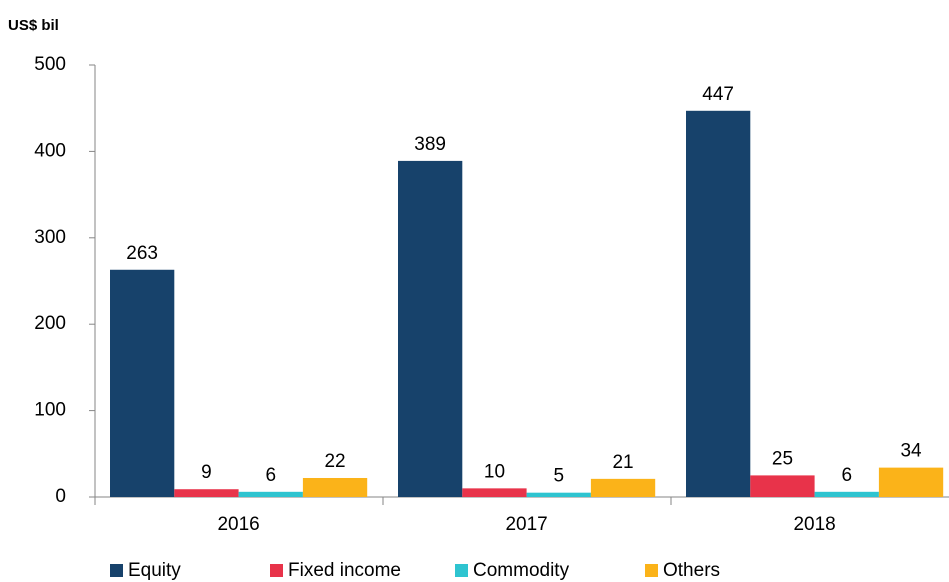  Describe the element at coordinates (782, 458) in the screenshot. I see `data-label: 25` at that location.